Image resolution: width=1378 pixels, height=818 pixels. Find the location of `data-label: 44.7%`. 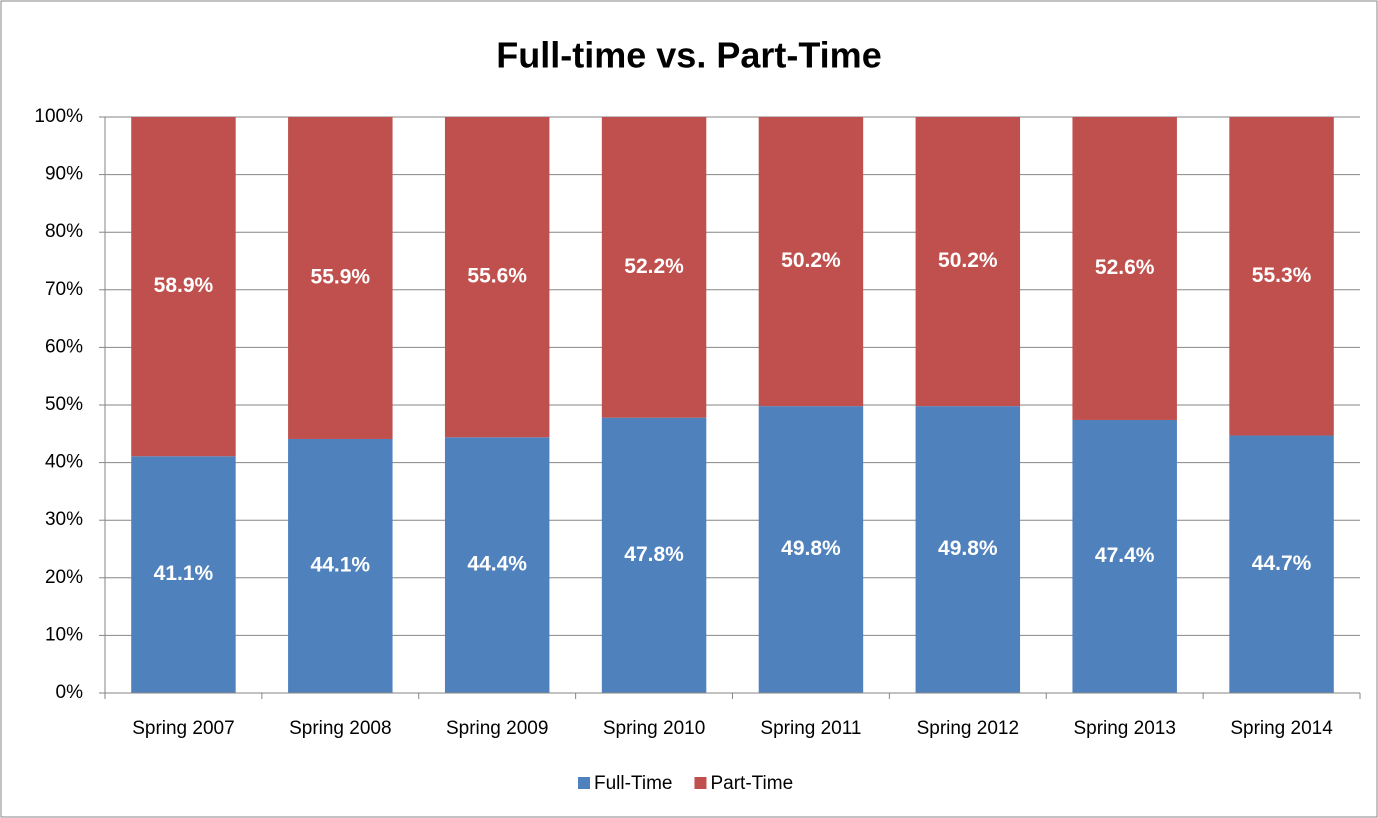

data-label: 44.7% is located at coordinates (1282, 563).